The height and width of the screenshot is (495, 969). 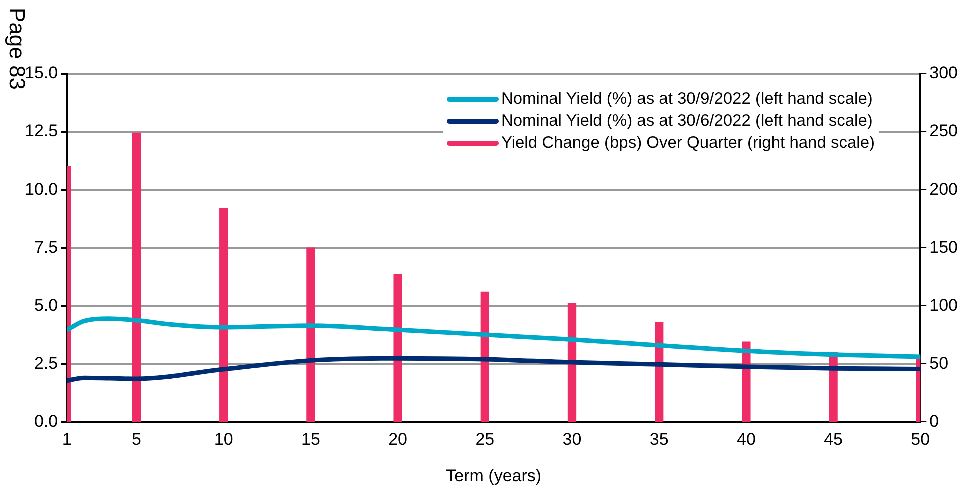 I want to click on x-tick-label: 45, so click(x=833, y=440).